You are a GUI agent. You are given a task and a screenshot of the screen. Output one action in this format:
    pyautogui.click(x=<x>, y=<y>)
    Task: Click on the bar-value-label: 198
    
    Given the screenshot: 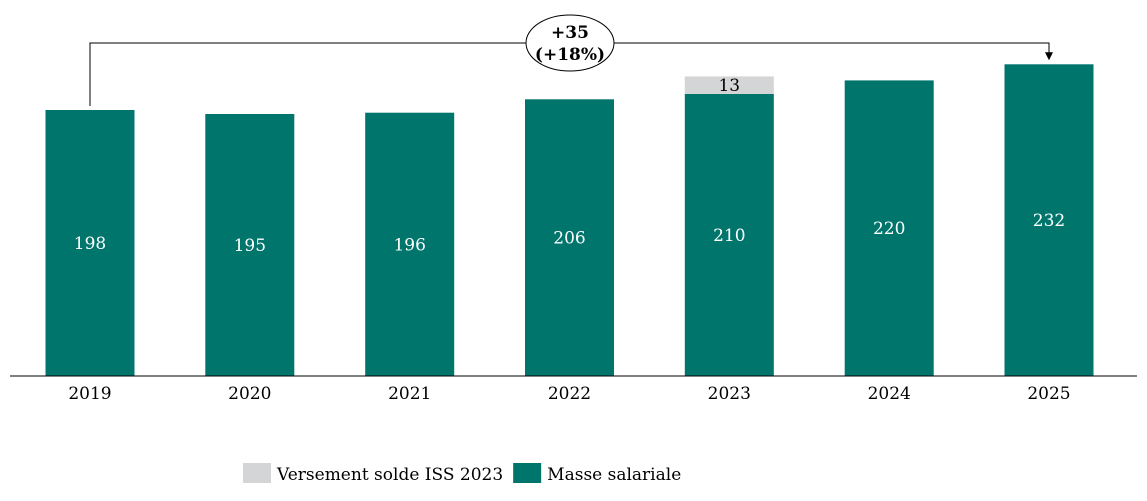 What is the action you would take?
    pyautogui.click(x=90, y=244)
    